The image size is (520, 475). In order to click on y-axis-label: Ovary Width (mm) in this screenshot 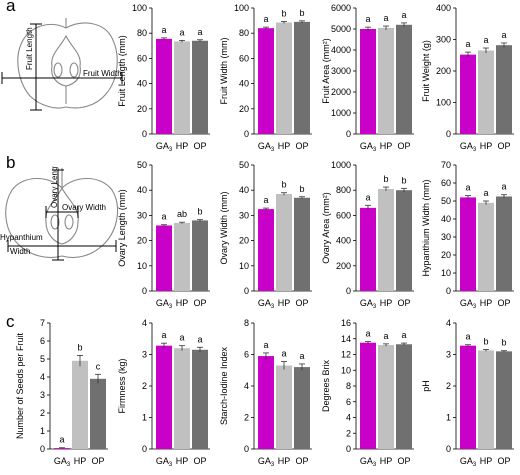, I will do `click(224, 227)`.